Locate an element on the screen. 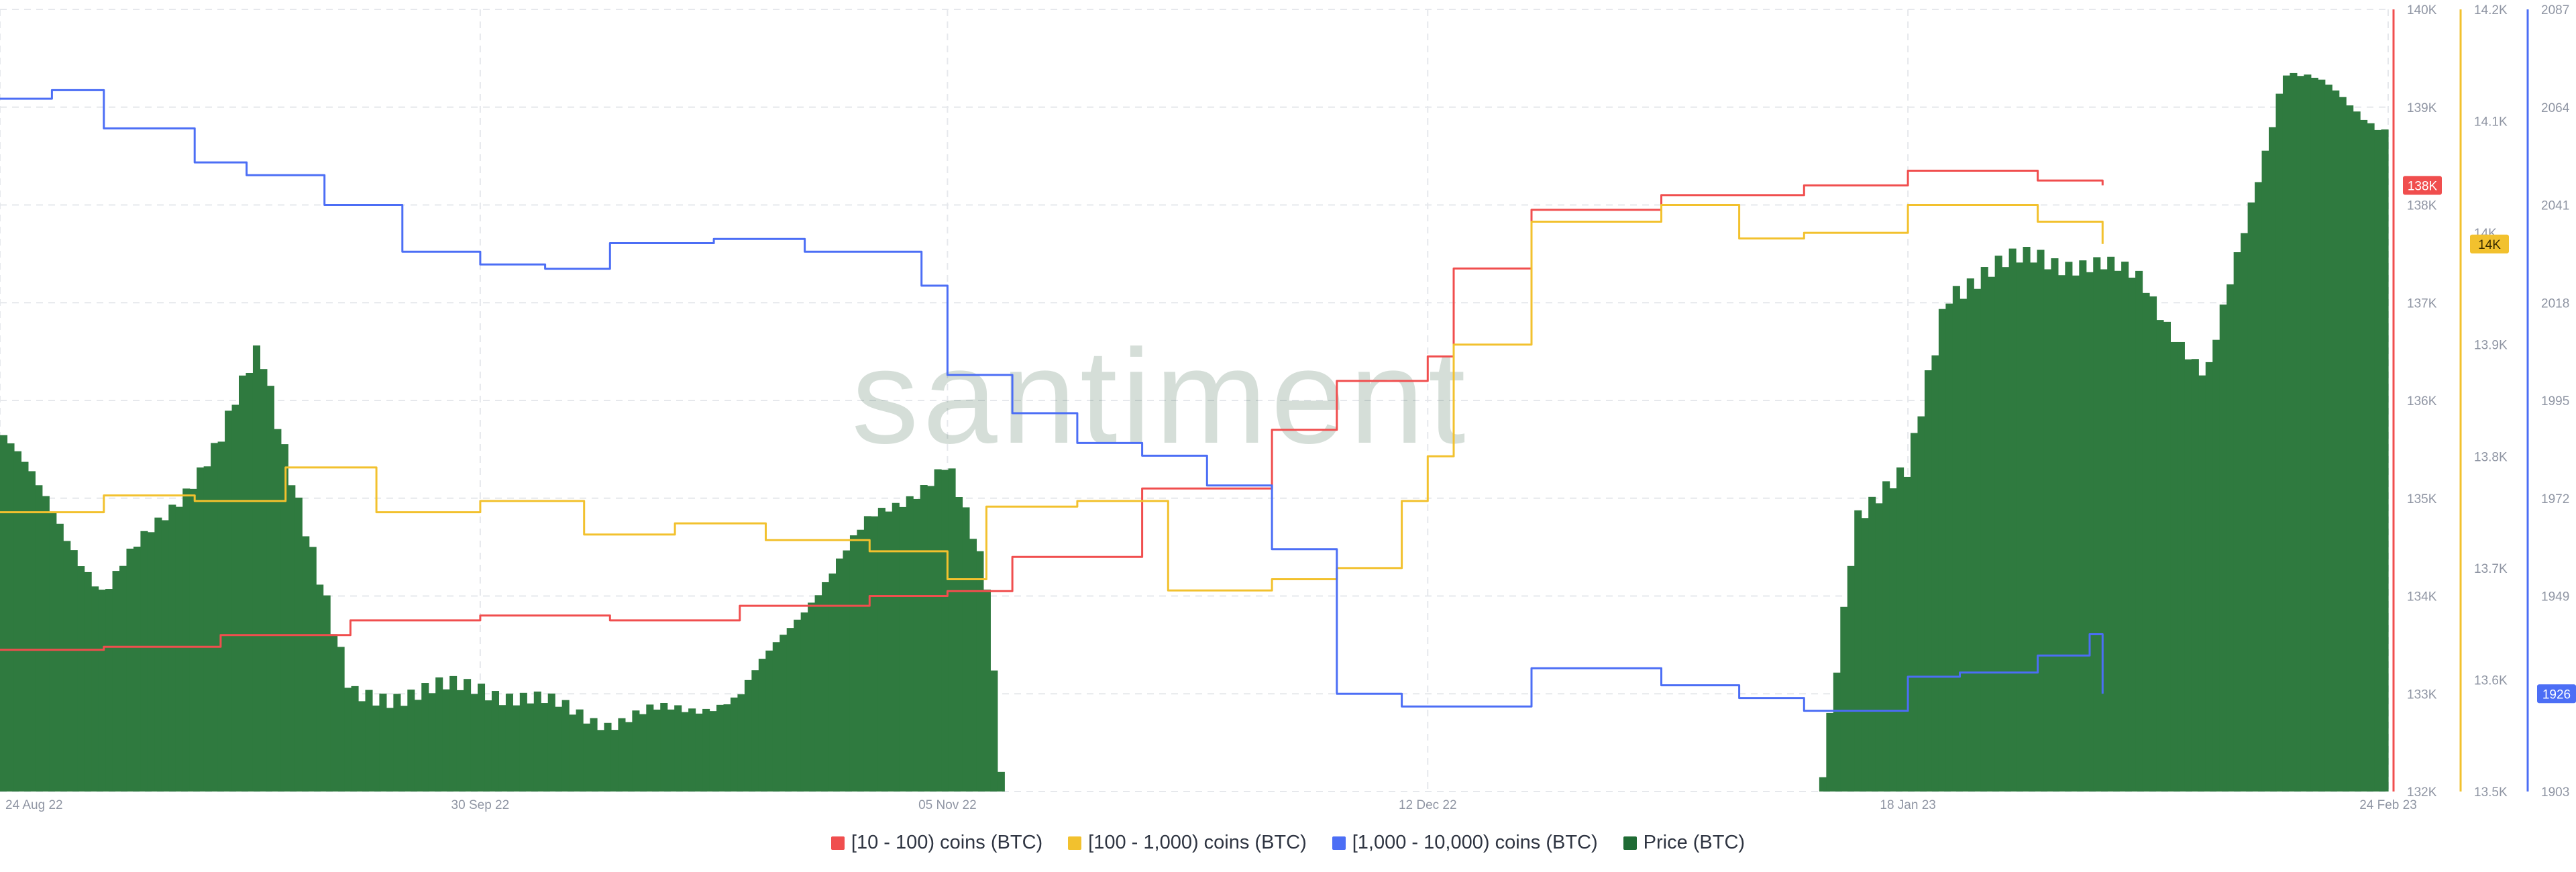 The width and height of the screenshot is (2576, 872). value-badge-text-yellow: 14K is located at coordinates (2489, 245).